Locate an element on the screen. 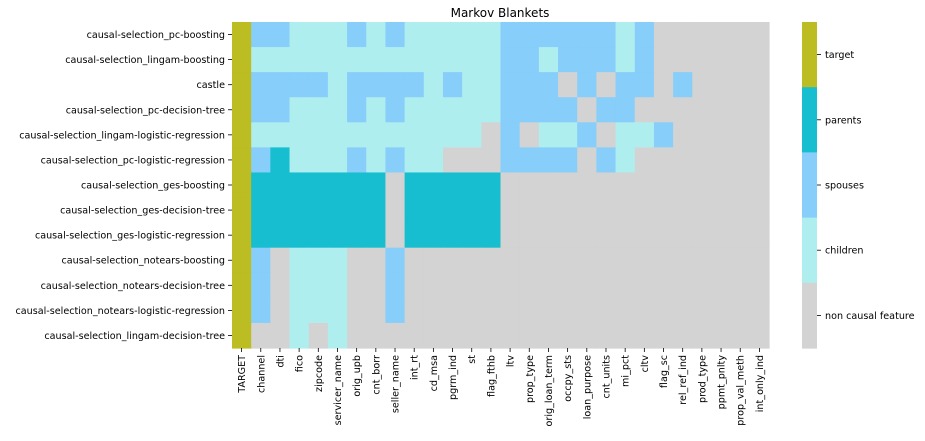  heatmap-cell-causal-selection-pc-decision-tree-zipcode is located at coordinates (318, 110).